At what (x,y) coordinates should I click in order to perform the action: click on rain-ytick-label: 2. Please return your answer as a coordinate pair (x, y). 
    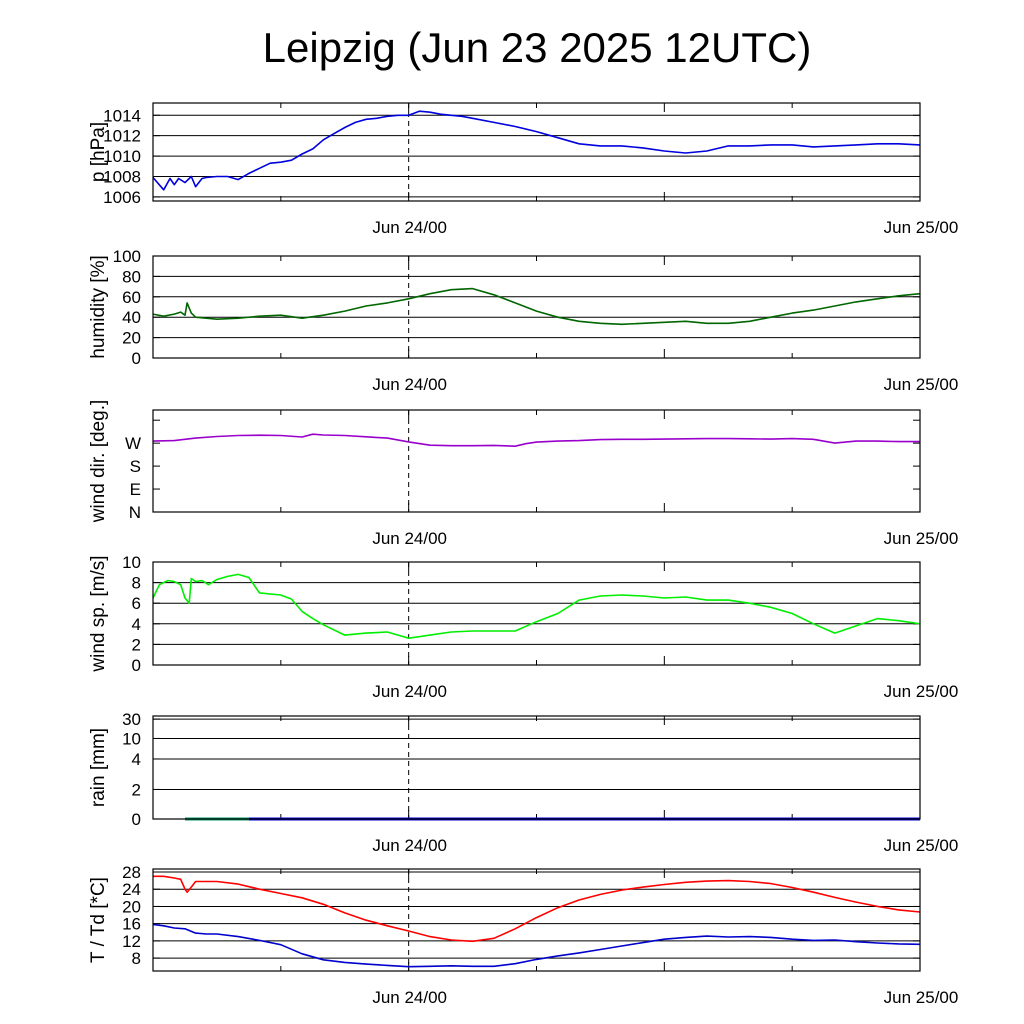
    Looking at the image, I should click on (136, 789).